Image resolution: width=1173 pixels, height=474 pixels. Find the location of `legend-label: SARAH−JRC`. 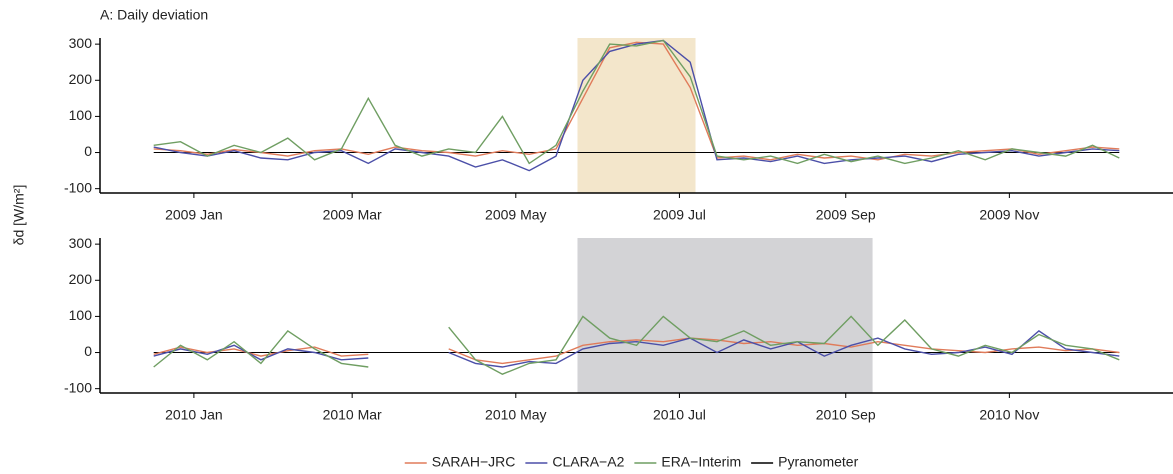

legend-label: SARAH−JRC is located at coordinates (474, 462).